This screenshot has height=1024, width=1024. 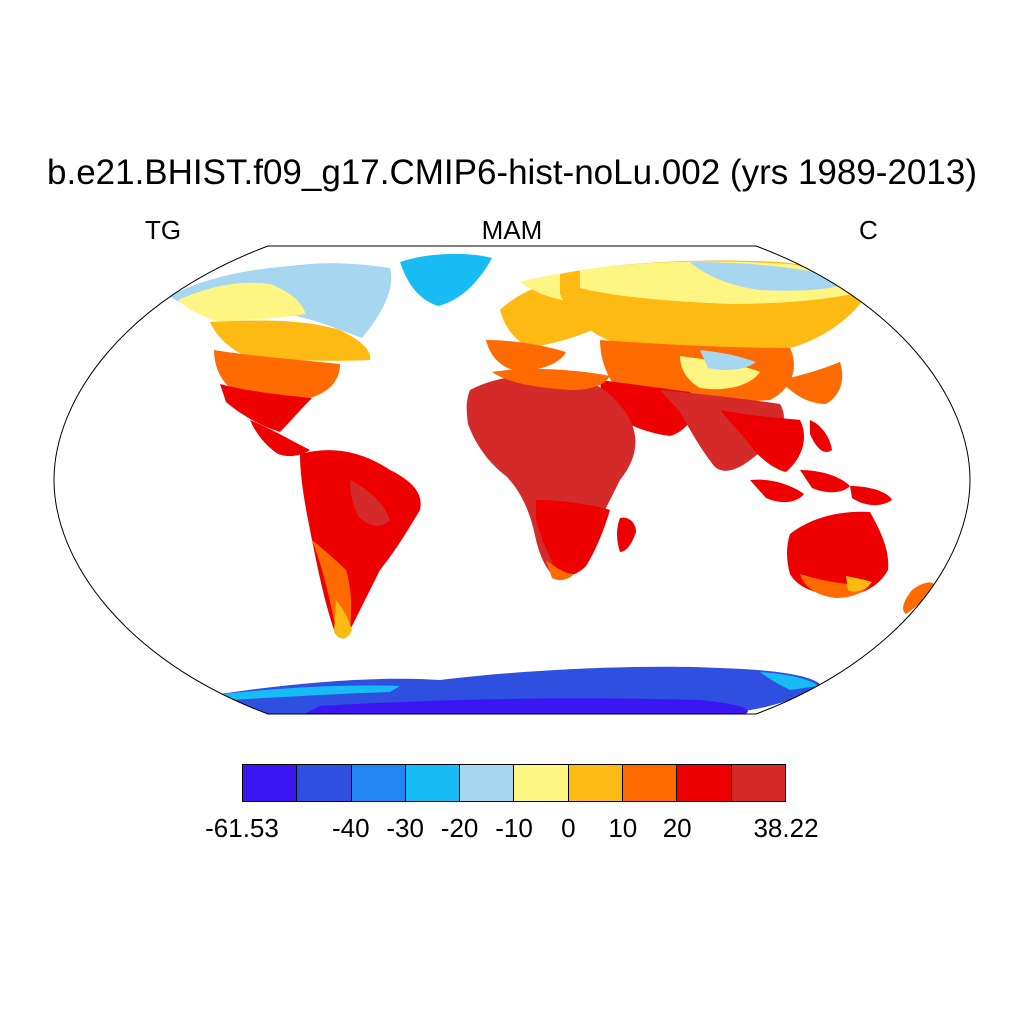 I want to click on units-label: C, so click(x=868, y=230).